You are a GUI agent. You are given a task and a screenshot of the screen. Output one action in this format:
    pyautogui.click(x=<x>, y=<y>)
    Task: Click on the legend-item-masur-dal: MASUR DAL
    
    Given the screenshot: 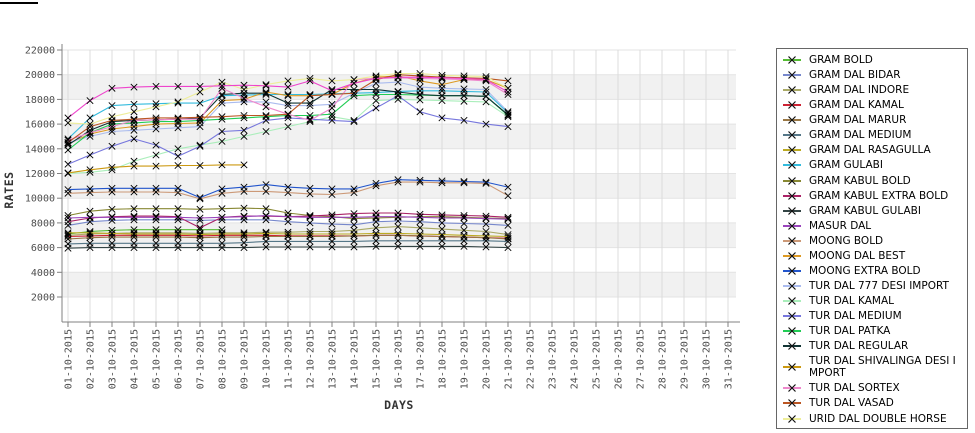 What is the action you would take?
    pyautogui.click(x=872, y=226)
    